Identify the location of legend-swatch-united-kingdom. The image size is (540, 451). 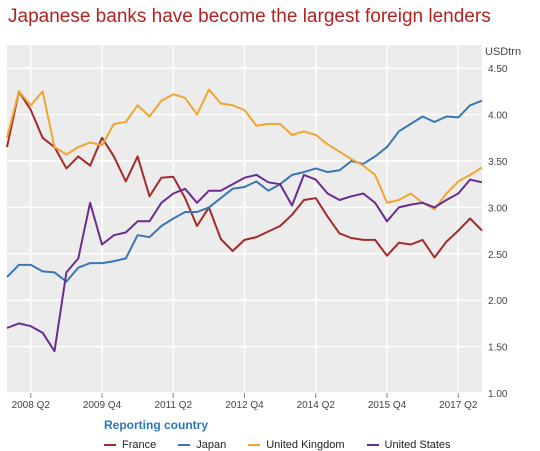
(254, 445).